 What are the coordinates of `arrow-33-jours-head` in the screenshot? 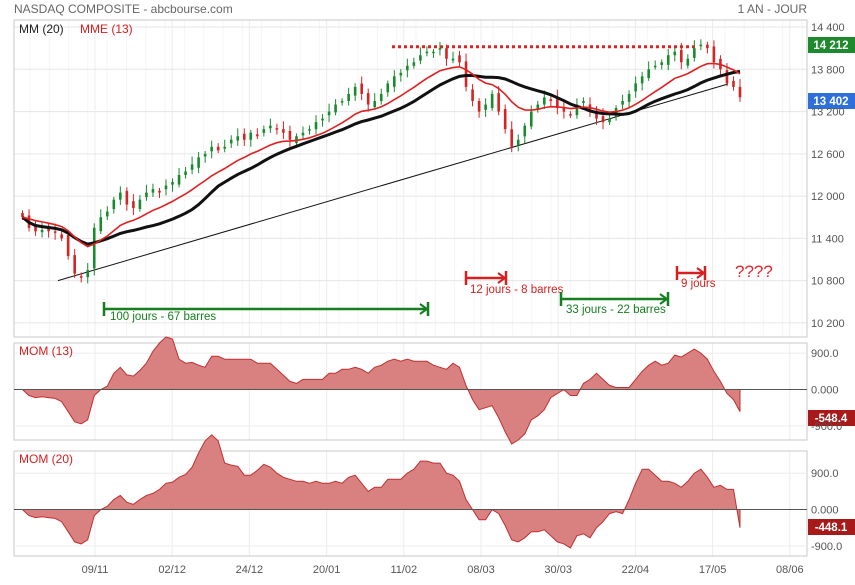 It's located at (664, 299).